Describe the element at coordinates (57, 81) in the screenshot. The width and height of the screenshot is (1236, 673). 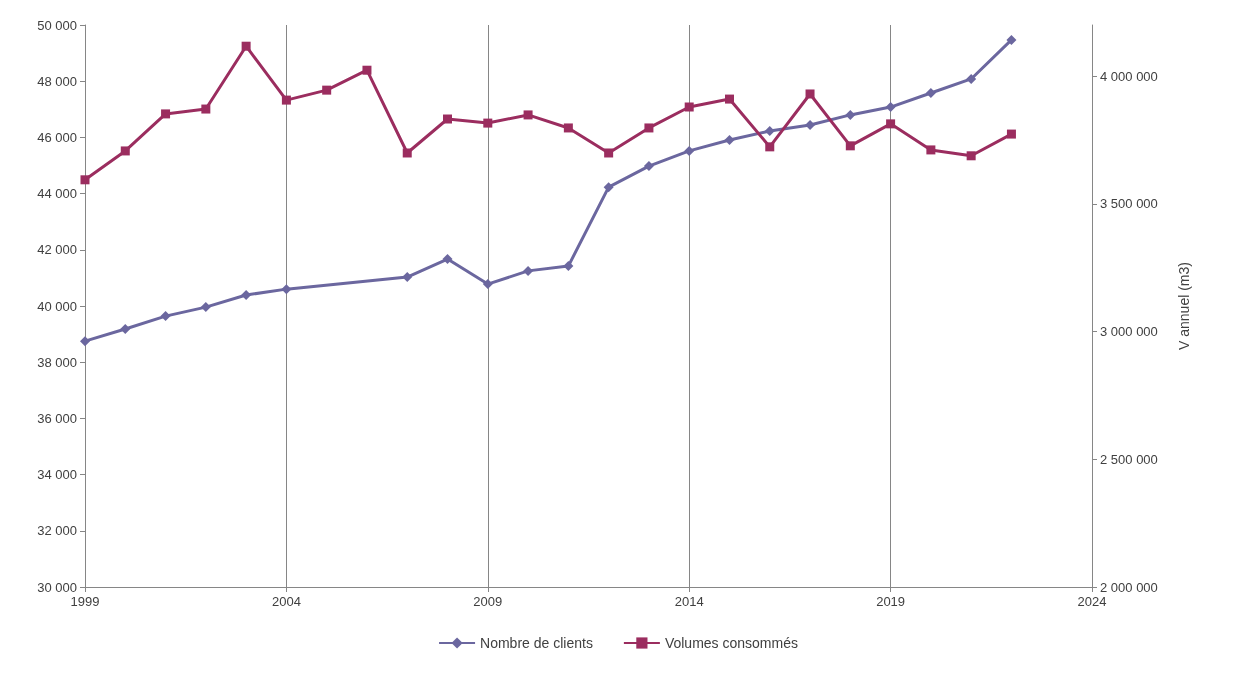
I see `y-tick-label: 48 000` at that location.